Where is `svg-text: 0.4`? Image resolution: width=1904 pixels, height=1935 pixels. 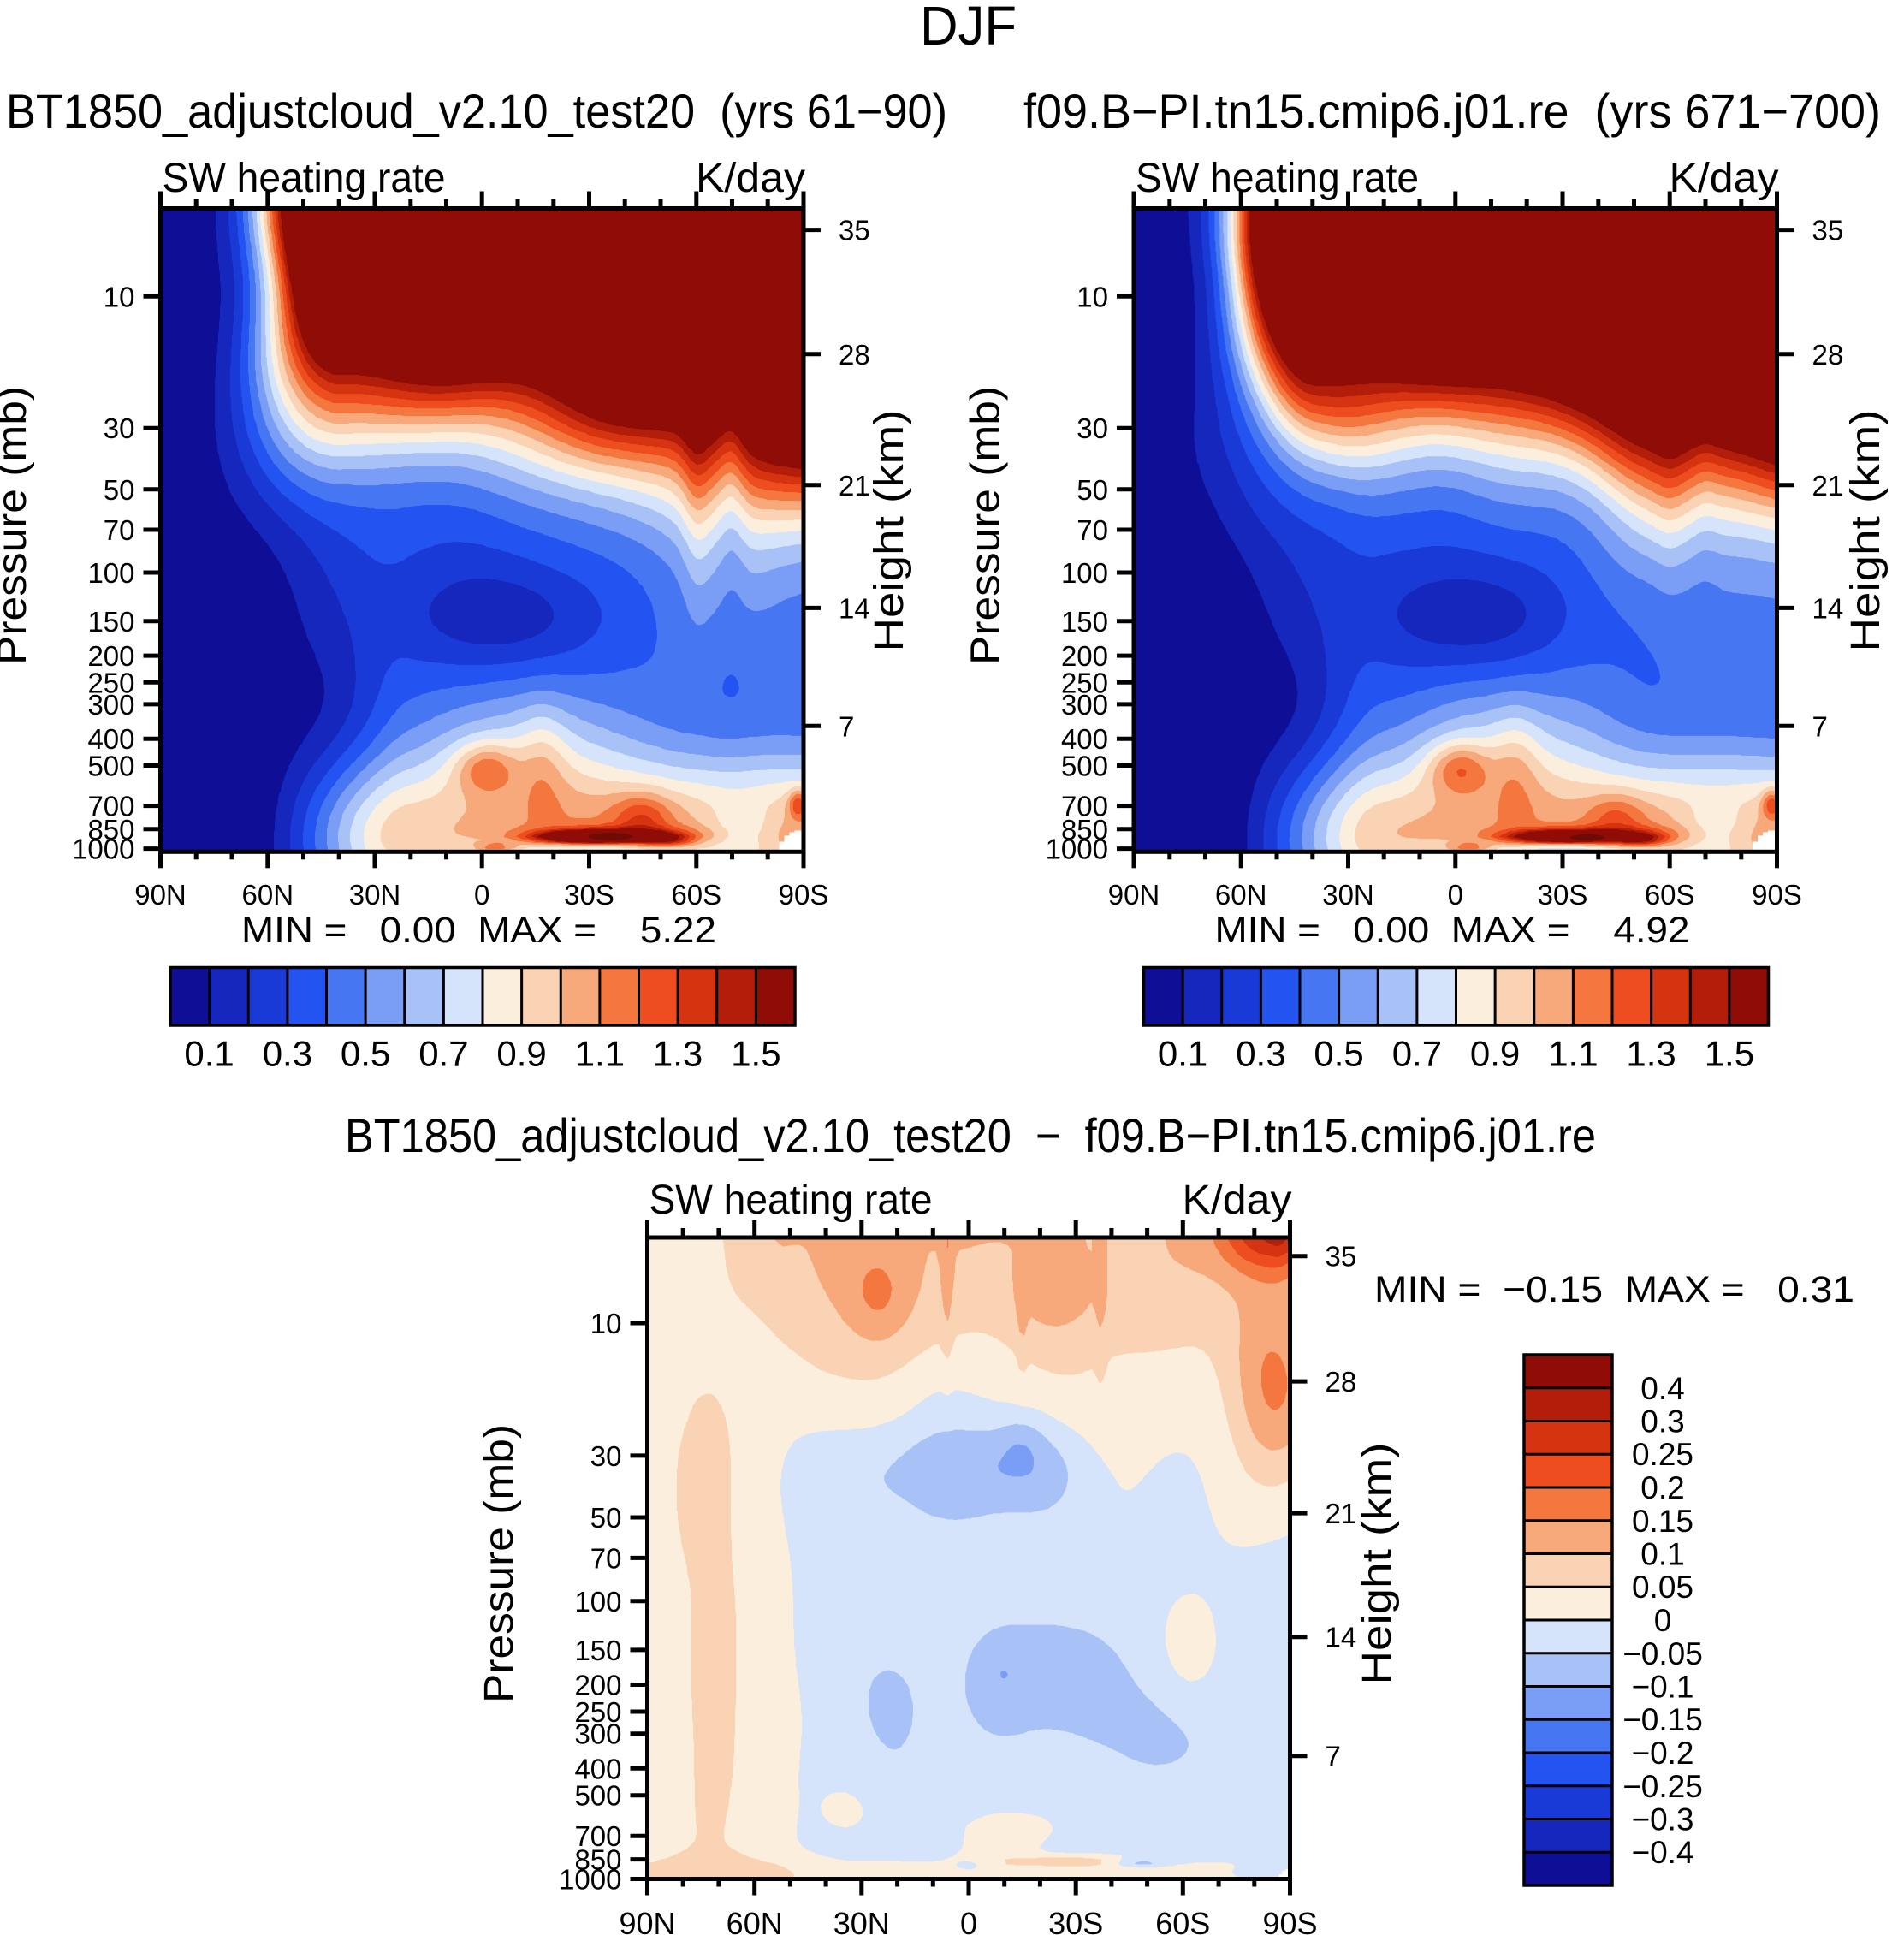
svg-text: 0.4 is located at coordinates (1662, 1388).